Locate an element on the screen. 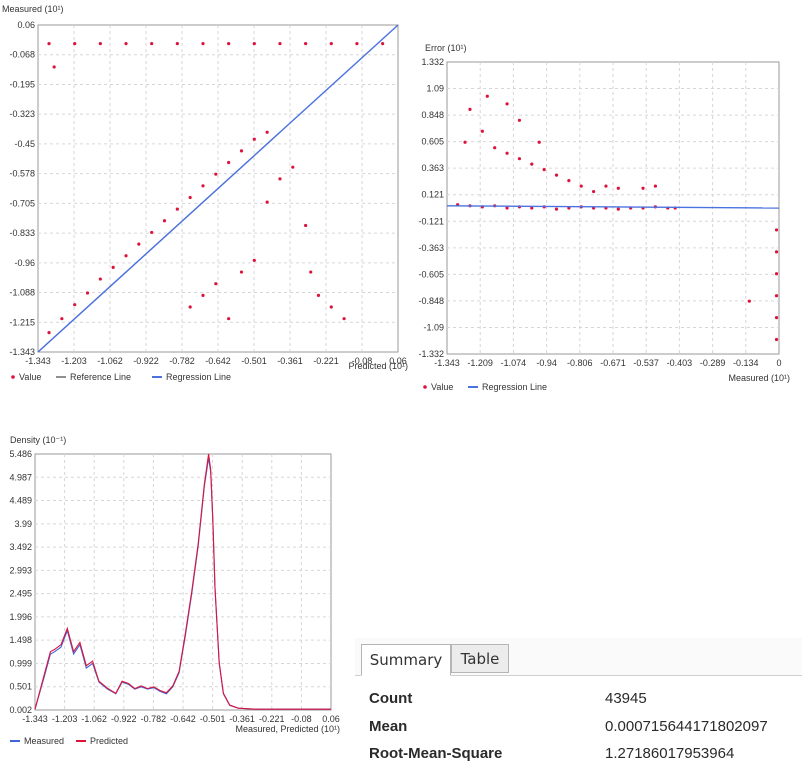 This screenshot has height=769, width=802. y-tick-label: 1.09 is located at coordinates (435, 89).